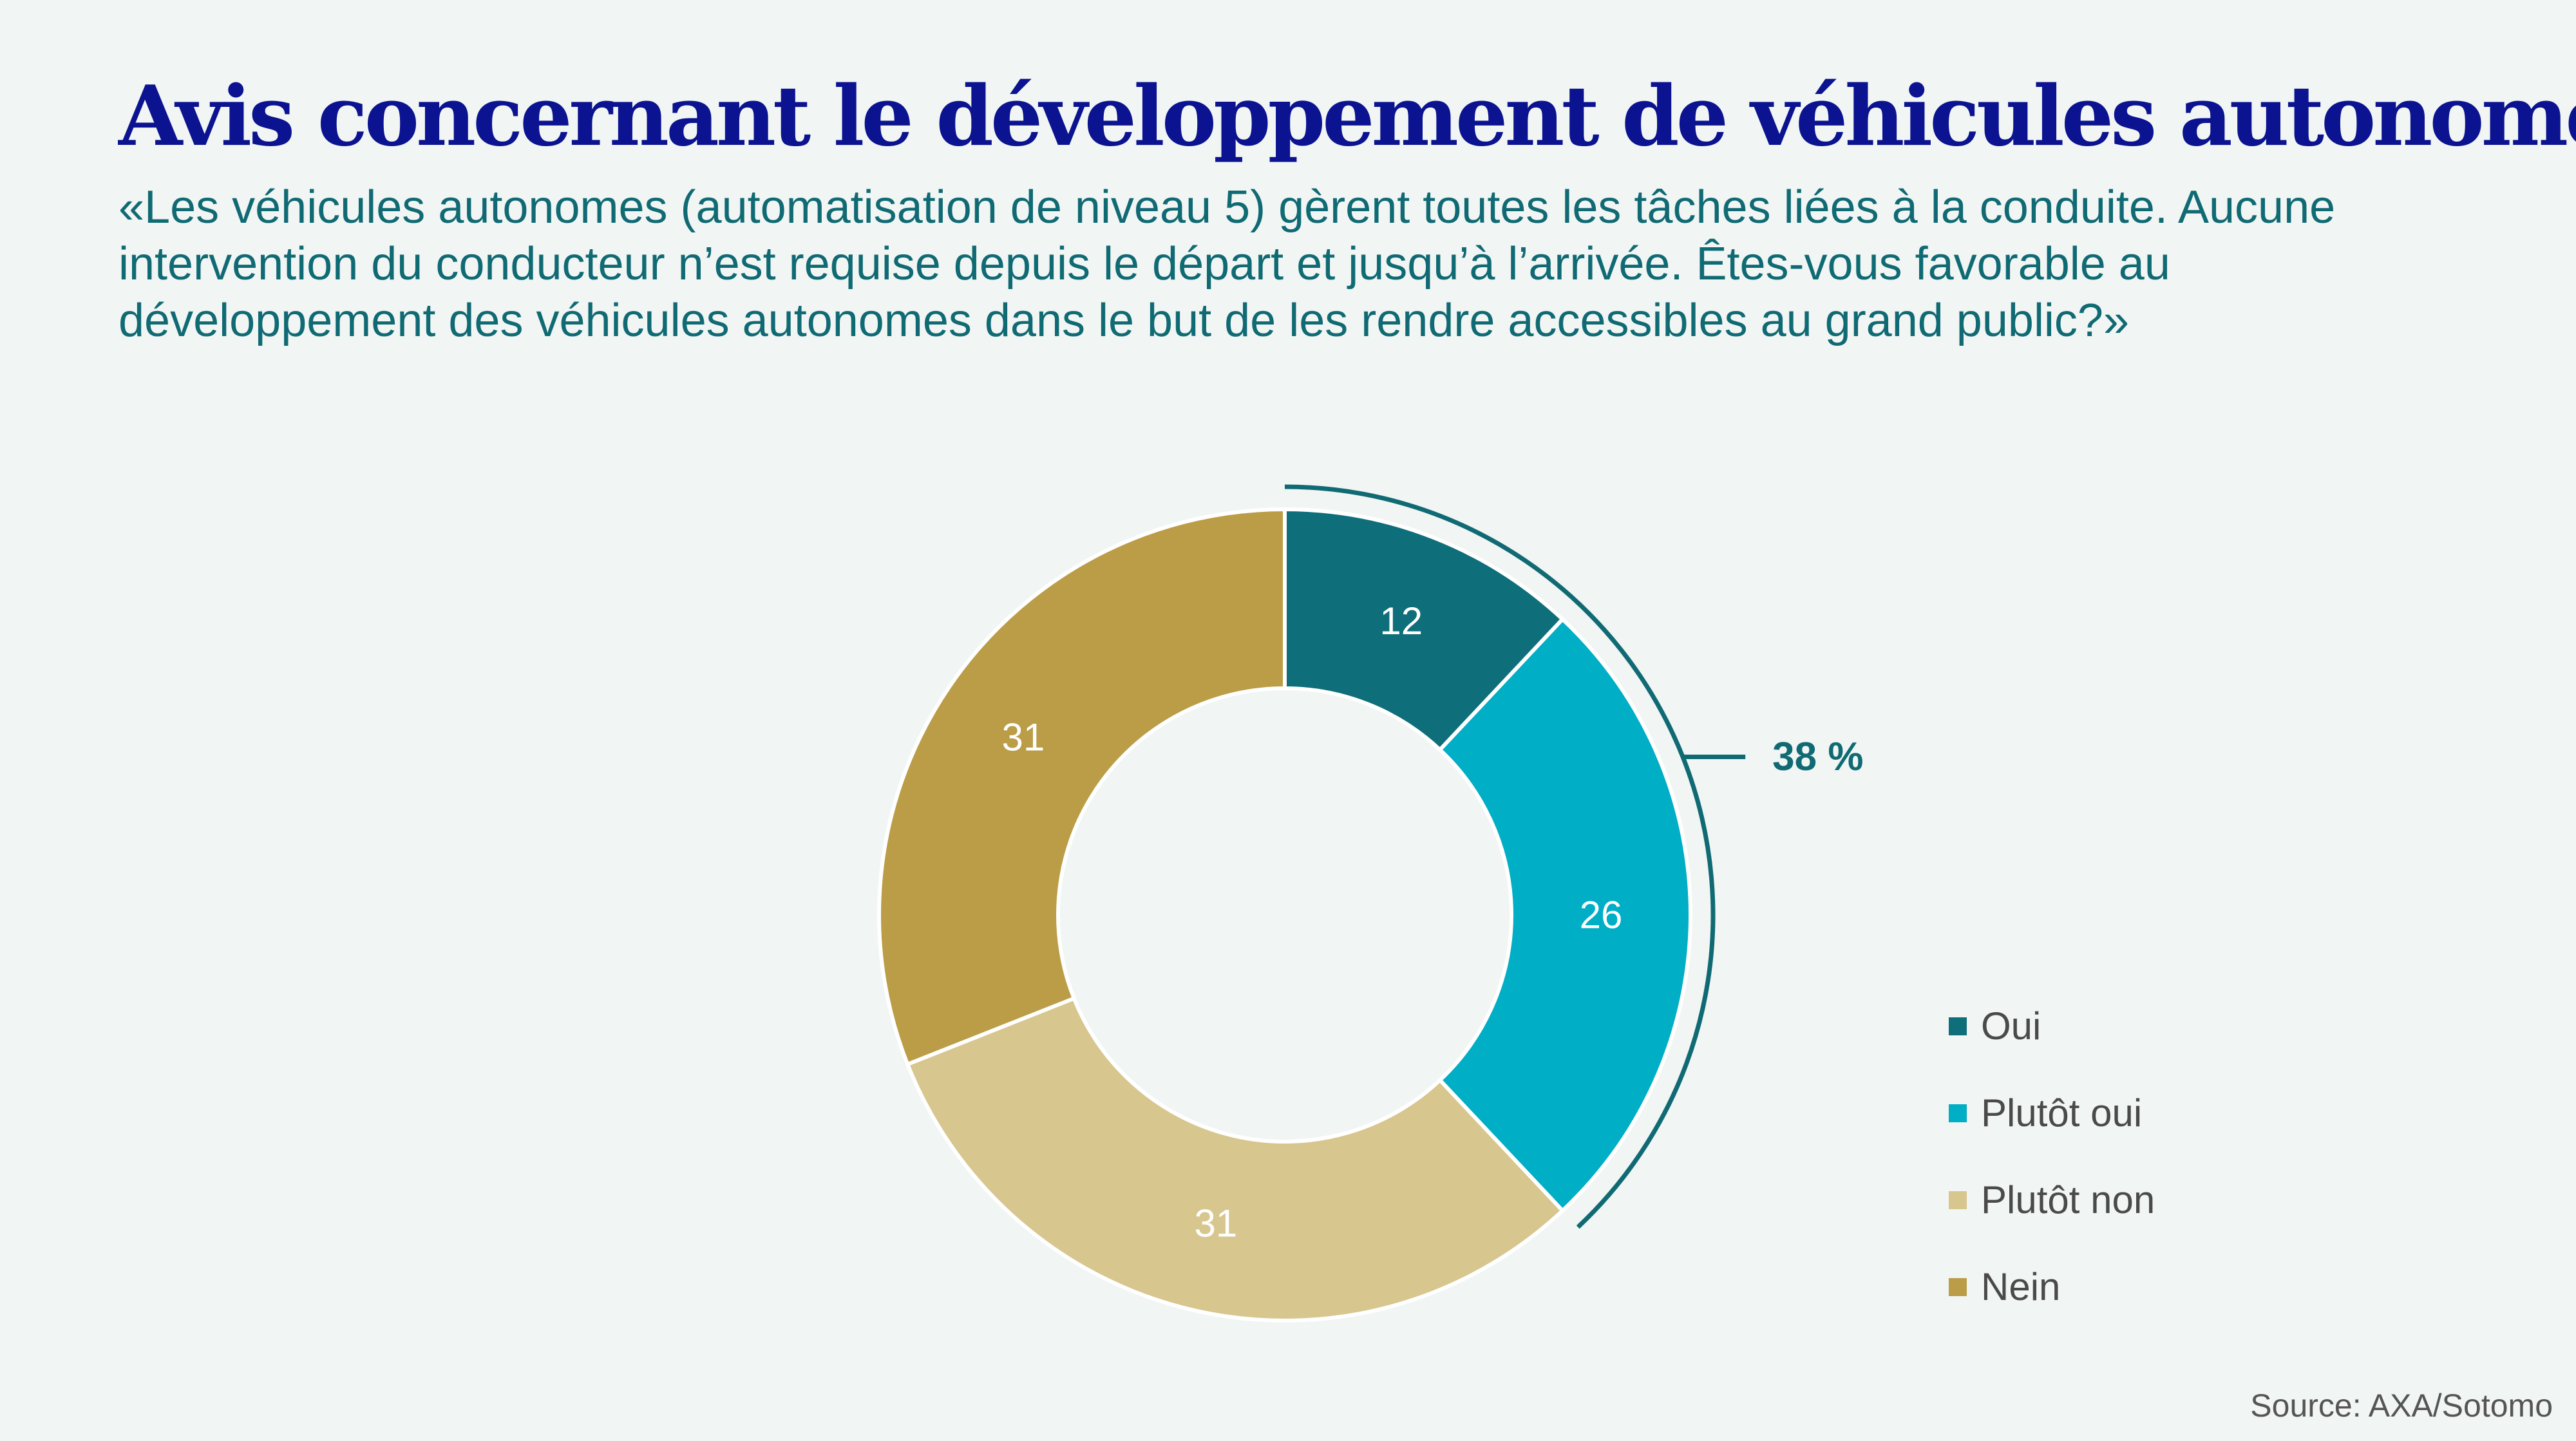 The width and height of the screenshot is (2576, 1441). What do you see at coordinates (2068, 1199) in the screenshot?
I see `legend-label: Plutôt non` at bounding box center [2068, 1199].